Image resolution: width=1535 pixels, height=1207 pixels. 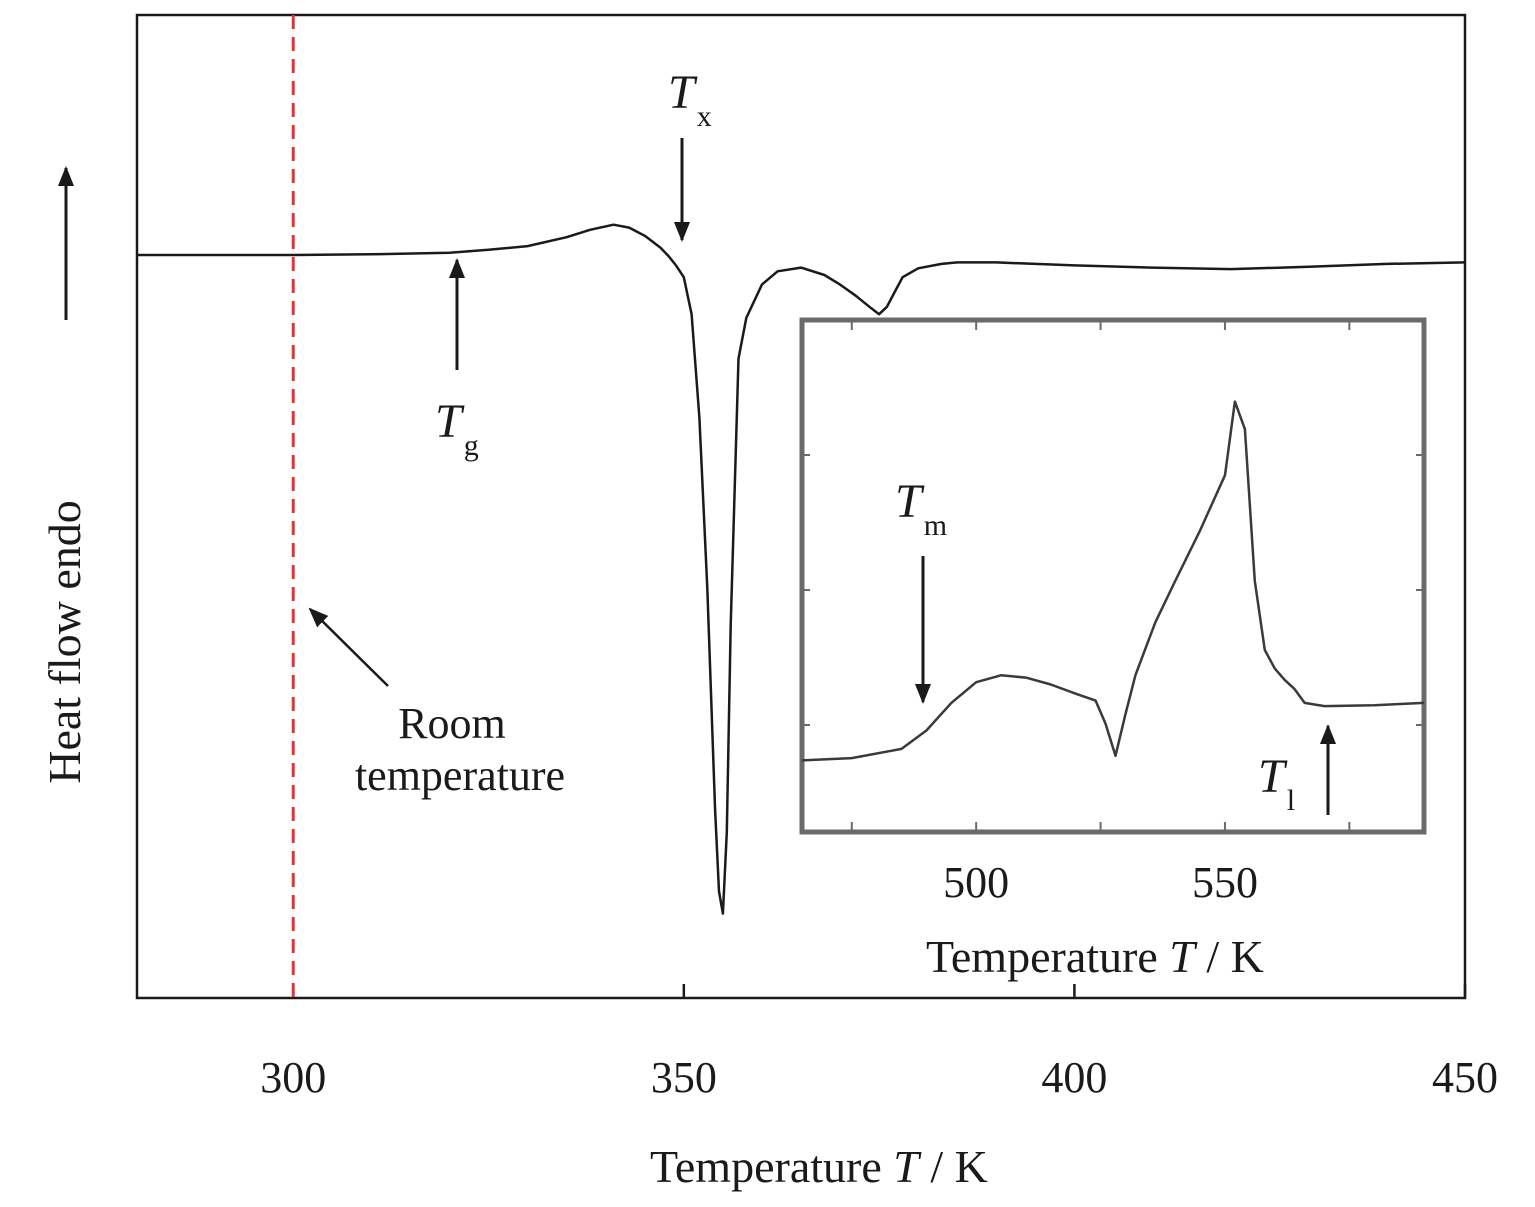 I want to click on tm-label: Tm, so click(x=921, y=508).